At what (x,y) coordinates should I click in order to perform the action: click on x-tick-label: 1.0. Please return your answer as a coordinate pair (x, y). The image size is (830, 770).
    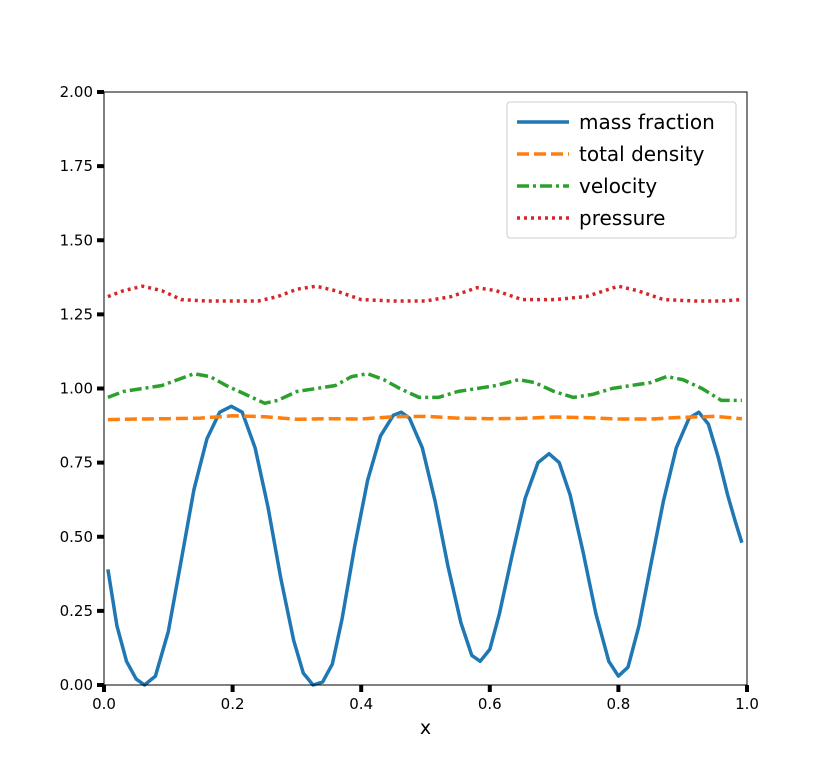
    Looking at the image, I should click on (747, 704).